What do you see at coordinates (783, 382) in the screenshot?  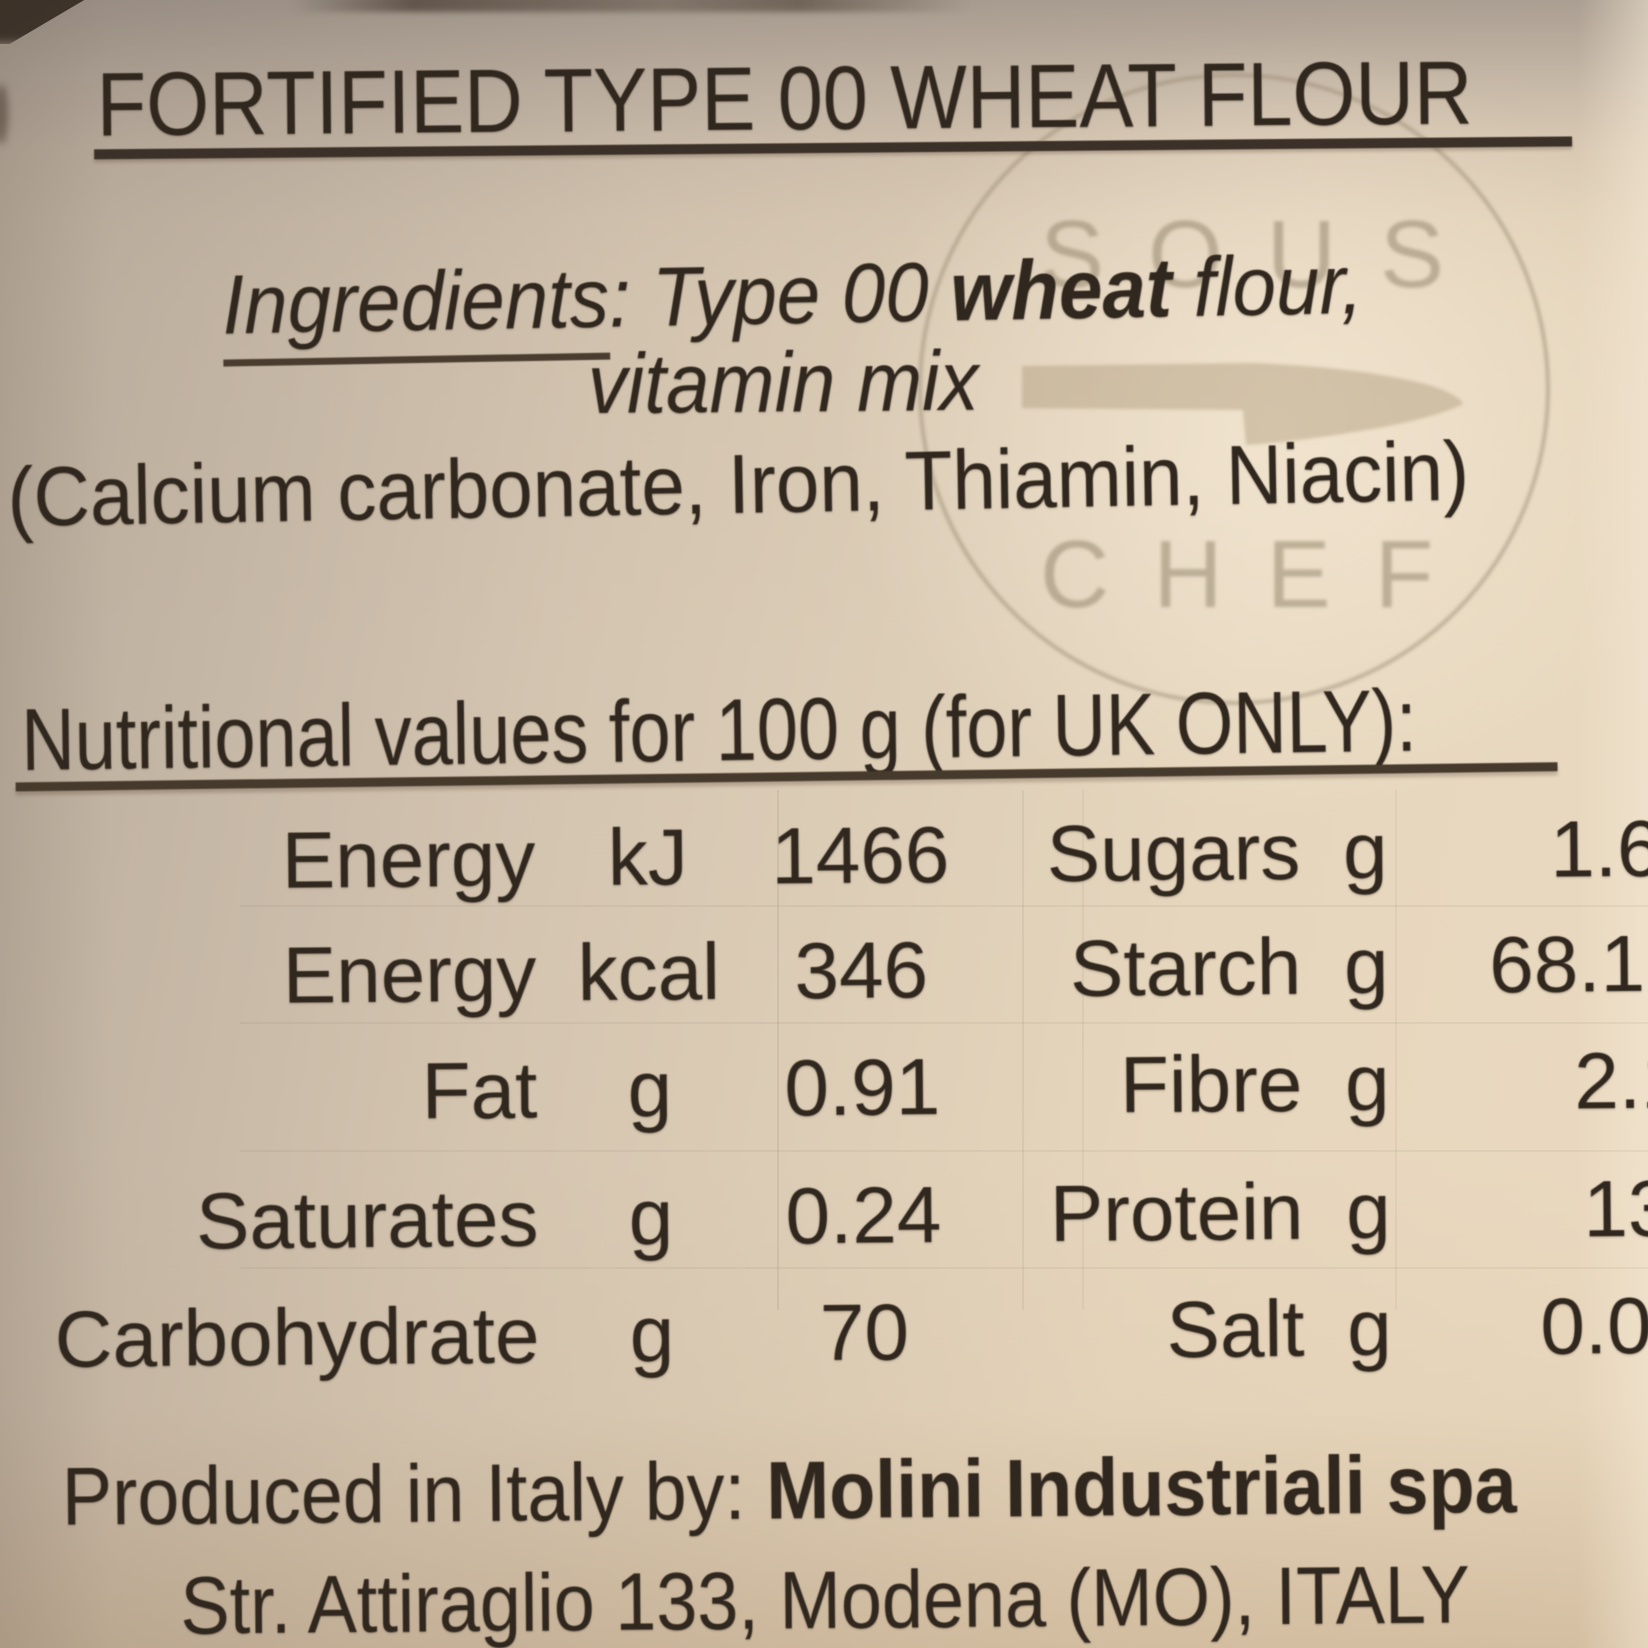 I see `ingredients-line-2: vitamin mix` at bounding box center [783, 382].